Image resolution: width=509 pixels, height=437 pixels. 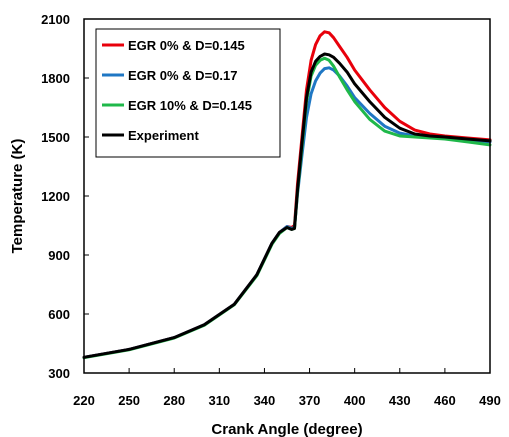 What do you see at coordinates (490, 400) in the screenshot?
I see `x-tick-label: 490` at bounding box center [490, 400].